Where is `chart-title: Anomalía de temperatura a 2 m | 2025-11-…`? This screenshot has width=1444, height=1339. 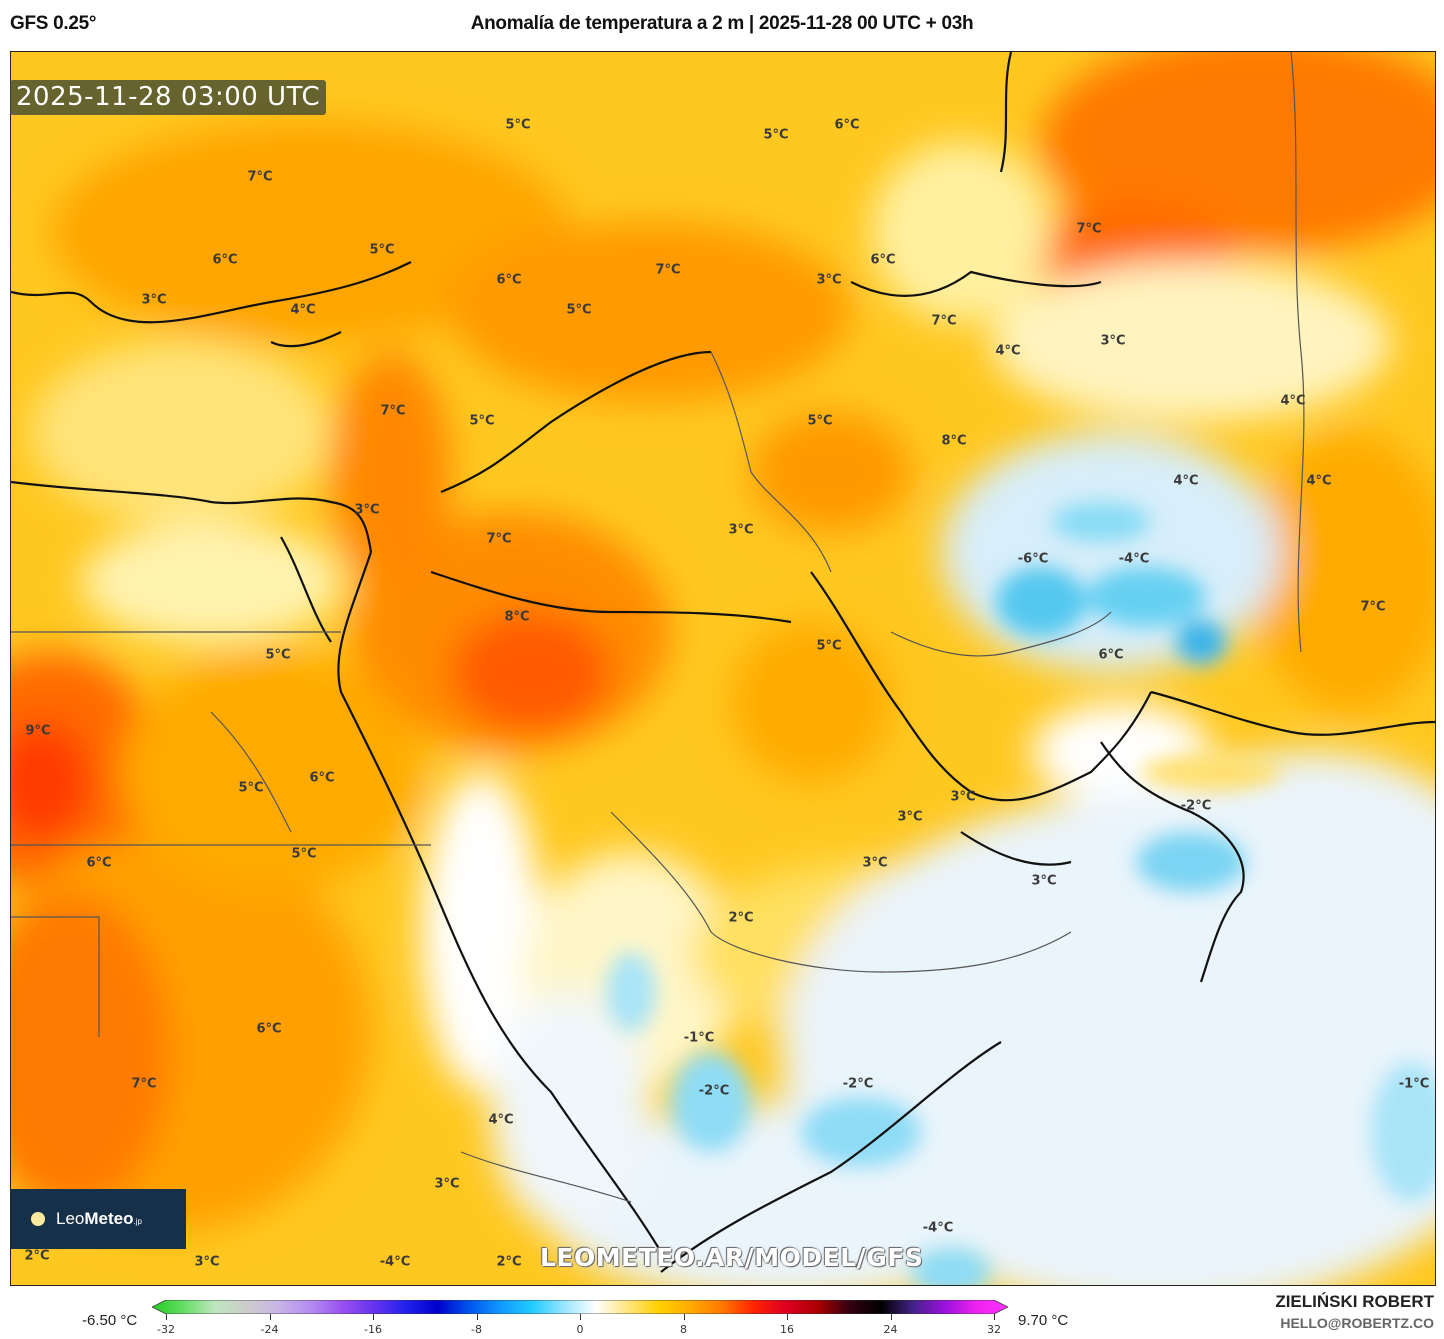 chart-title: Anomalía de temperatura a 2 m | 2025-11-… is located at coordinates (722, 23).